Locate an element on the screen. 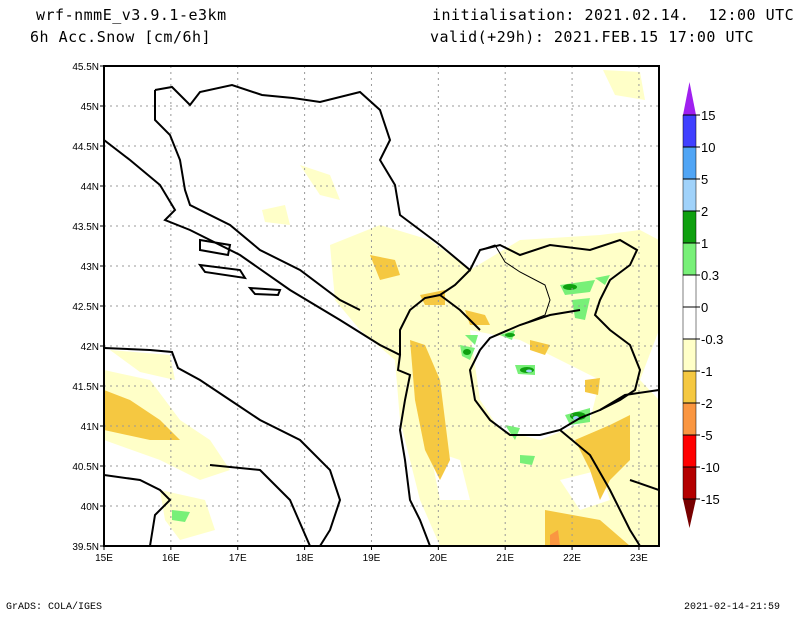 The height and width of the screenshot is (618, 800). lat-tick-label: 43N is located at coordinates (90, 267).